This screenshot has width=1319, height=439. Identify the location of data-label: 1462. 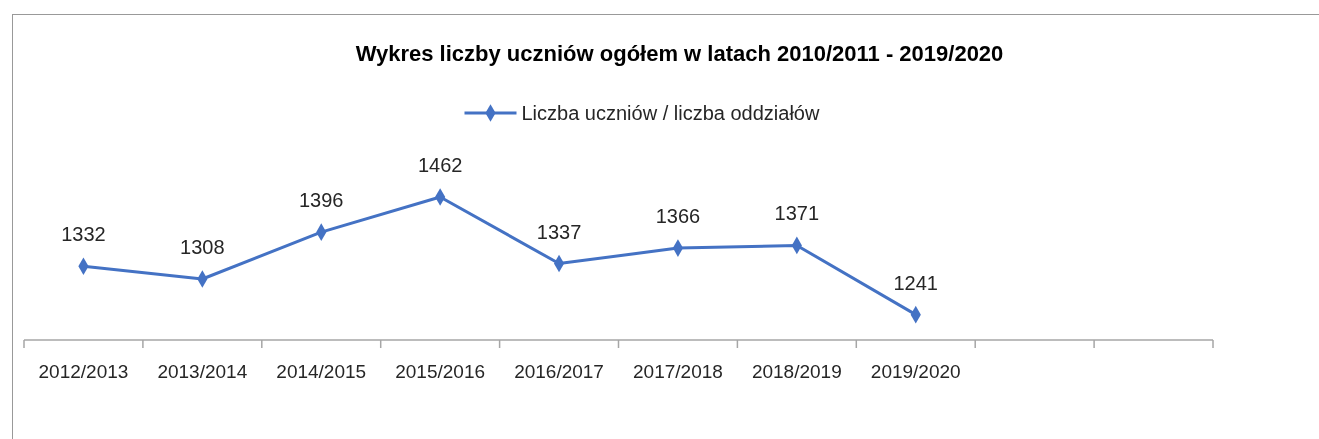
(440, 165).